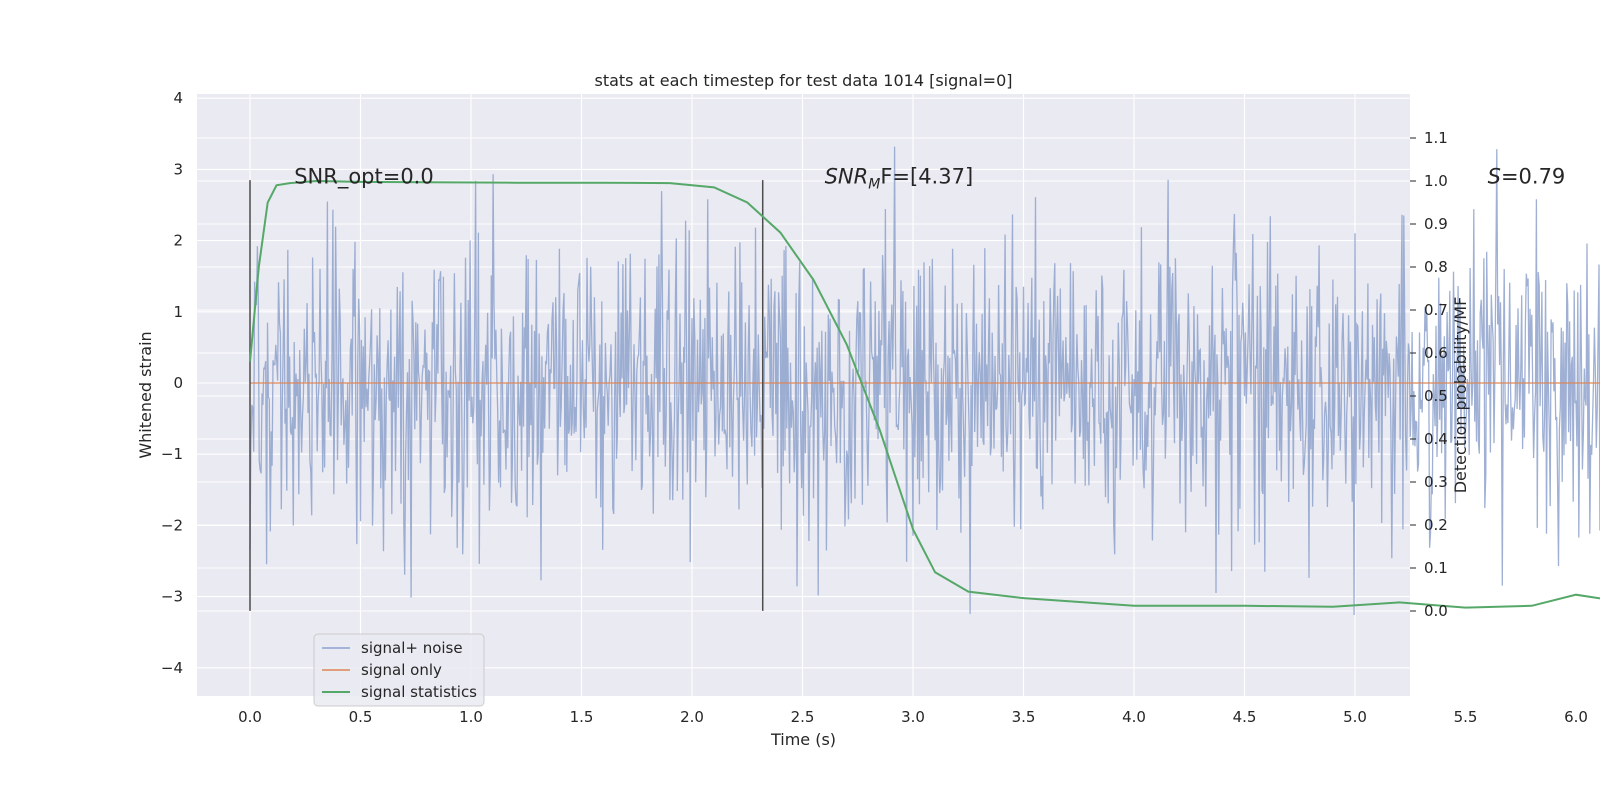  What do you see at coordinates (803, 739) in the screenshot?
I see `x-axis-label: Time (s)` at bounding box center [803, 739].